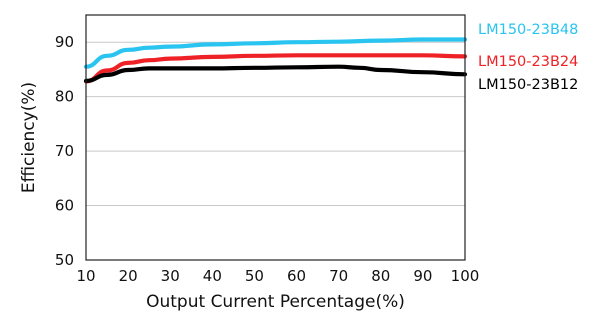 The image size is (609, 322). I want to click on legend: LM150-23B48 LM150-23B24 LM150-23B12, so click(528, 57).